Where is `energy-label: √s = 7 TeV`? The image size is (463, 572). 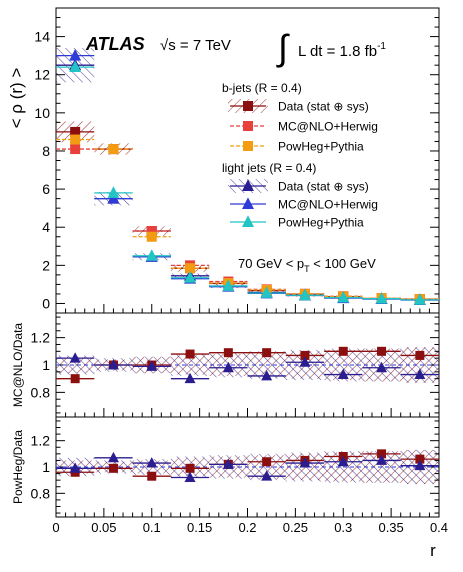
energy-label: √s = 7 TeV is located at coordinates (195, 45).